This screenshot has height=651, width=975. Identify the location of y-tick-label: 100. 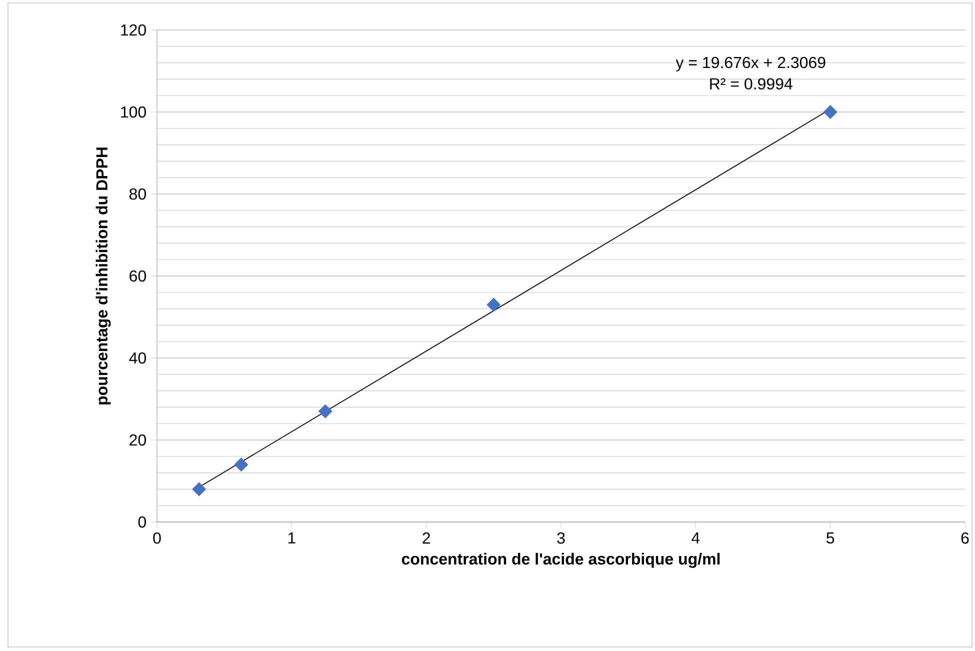
(133, 112).